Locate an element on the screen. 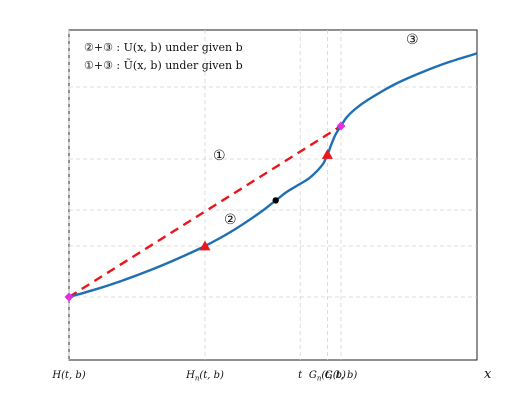 The height and width of the screenshot is (407, 528). x-tick-label-0: H(t, b) is located at coordinates (68, 375).